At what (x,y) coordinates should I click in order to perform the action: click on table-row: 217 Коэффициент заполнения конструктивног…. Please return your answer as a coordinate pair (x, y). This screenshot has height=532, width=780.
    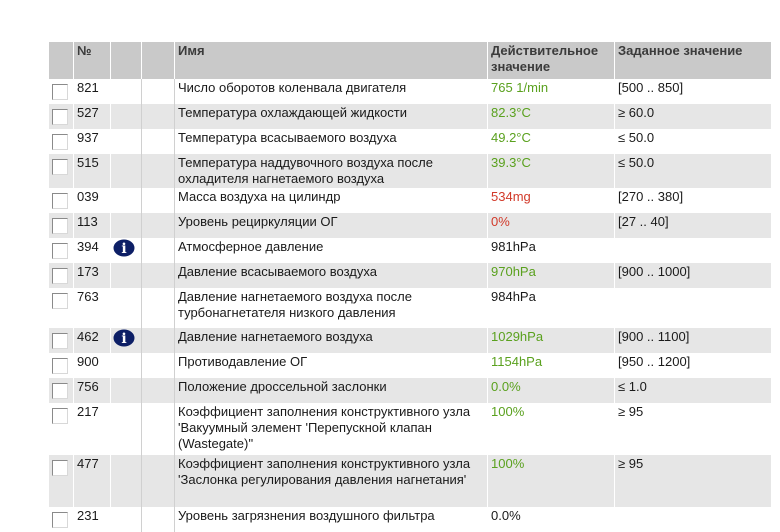
    Looking at the image, I should click on (409, 429).